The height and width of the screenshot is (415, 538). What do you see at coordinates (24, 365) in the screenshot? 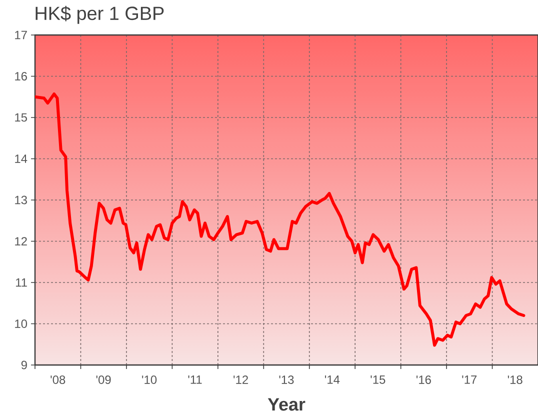
I see `y-tick-label: 9` at bounding box center [24, 365].